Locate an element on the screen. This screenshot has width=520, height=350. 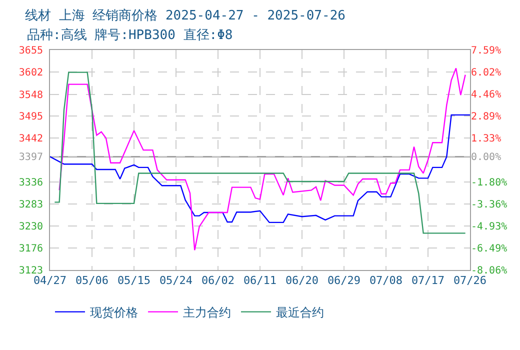
x-tick-label: 06/02 is located at coordinates (218, 281).